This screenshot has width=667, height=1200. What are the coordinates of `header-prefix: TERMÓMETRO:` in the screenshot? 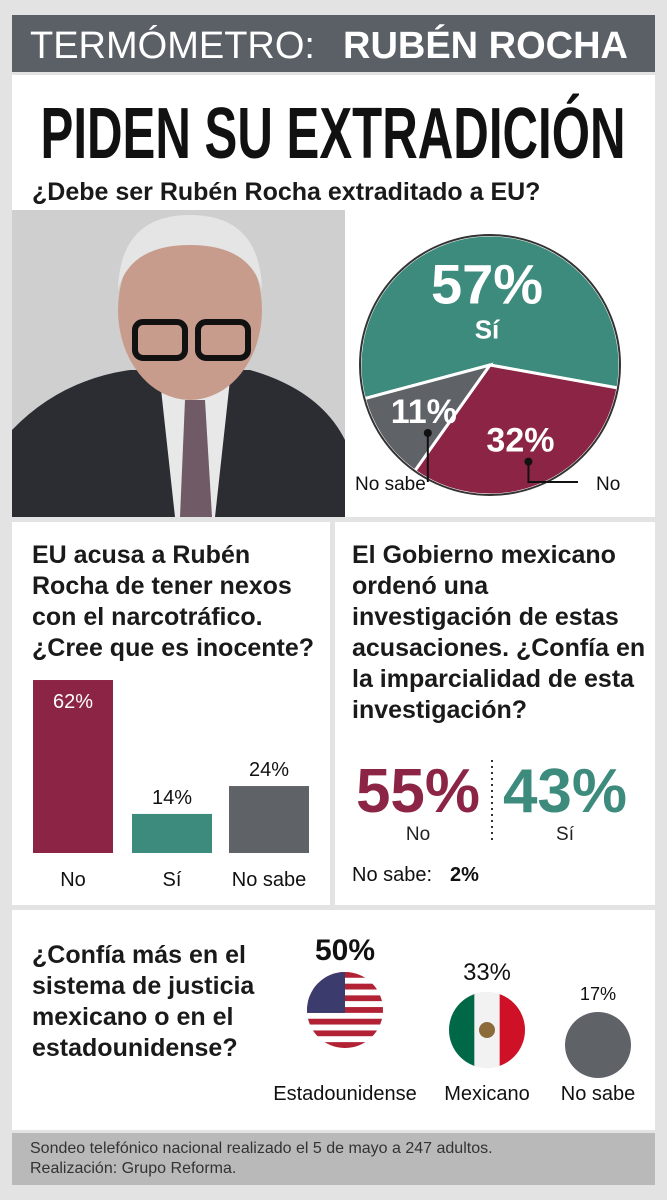 It's located at (172, 45).